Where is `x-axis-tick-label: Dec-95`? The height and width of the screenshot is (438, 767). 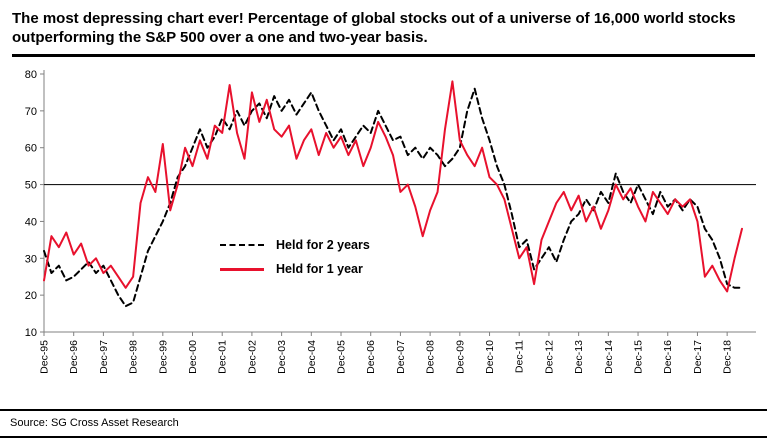 x-axis-tick-label: Dec-95 is located at coordinates (45, 357).